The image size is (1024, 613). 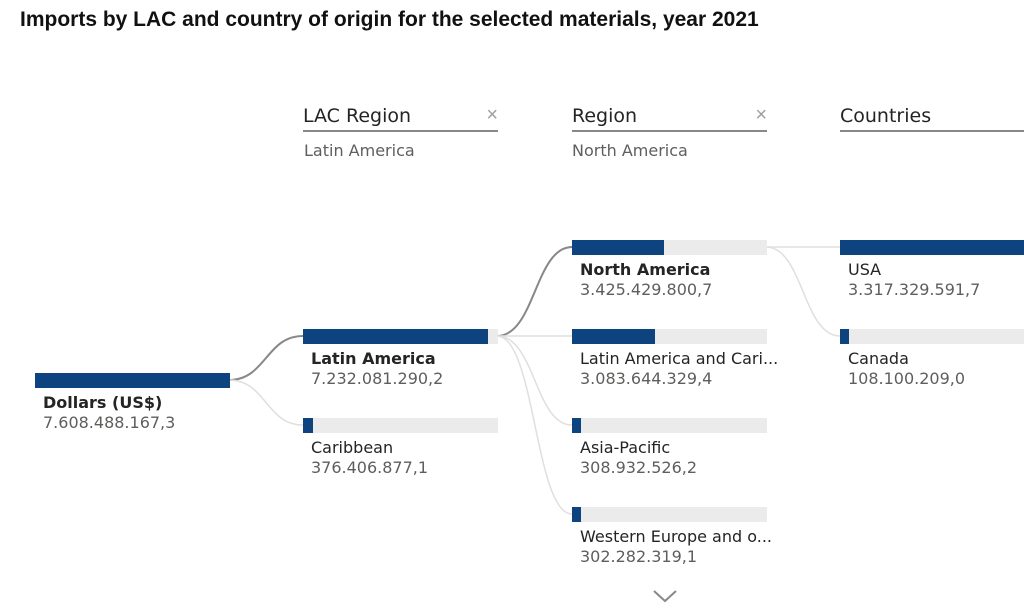 What do you see at coordinates (907, 378) in the screenshot?
I see `node-value: 108.100.209,0` at bounding box center [907, 378].